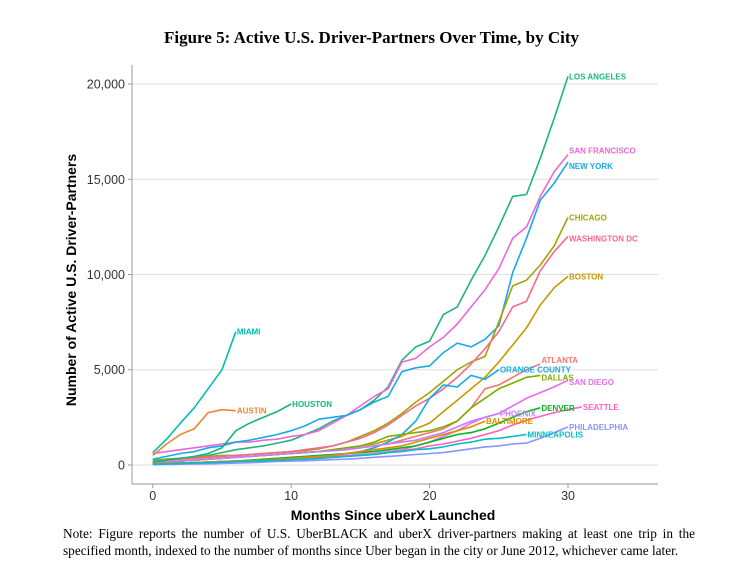  What do you see at coordinates (252, 411) in the screenshot?
I see `series-label-austin: AUSTIN` at bounding box center [252, 411].